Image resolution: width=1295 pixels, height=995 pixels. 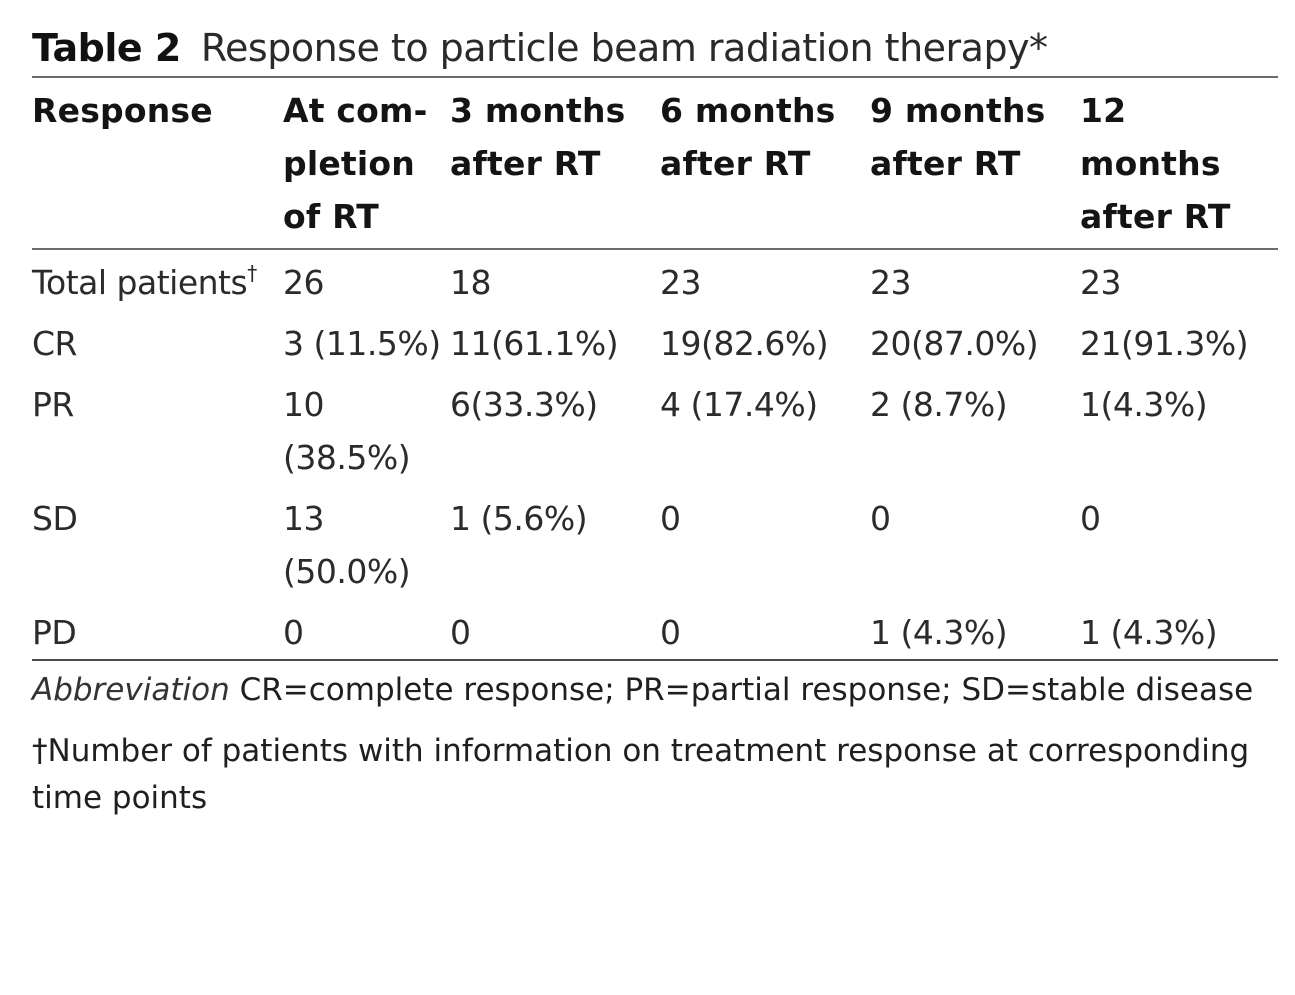 I want to click on abbreviation-label: Abbreviation, so click(x=131, y=690).